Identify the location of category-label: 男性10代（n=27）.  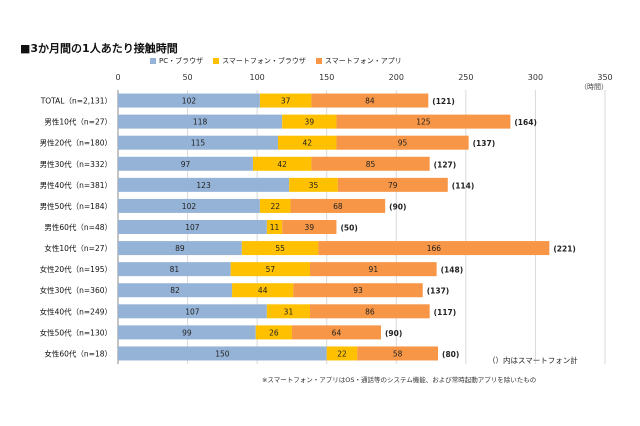
(78, 122).